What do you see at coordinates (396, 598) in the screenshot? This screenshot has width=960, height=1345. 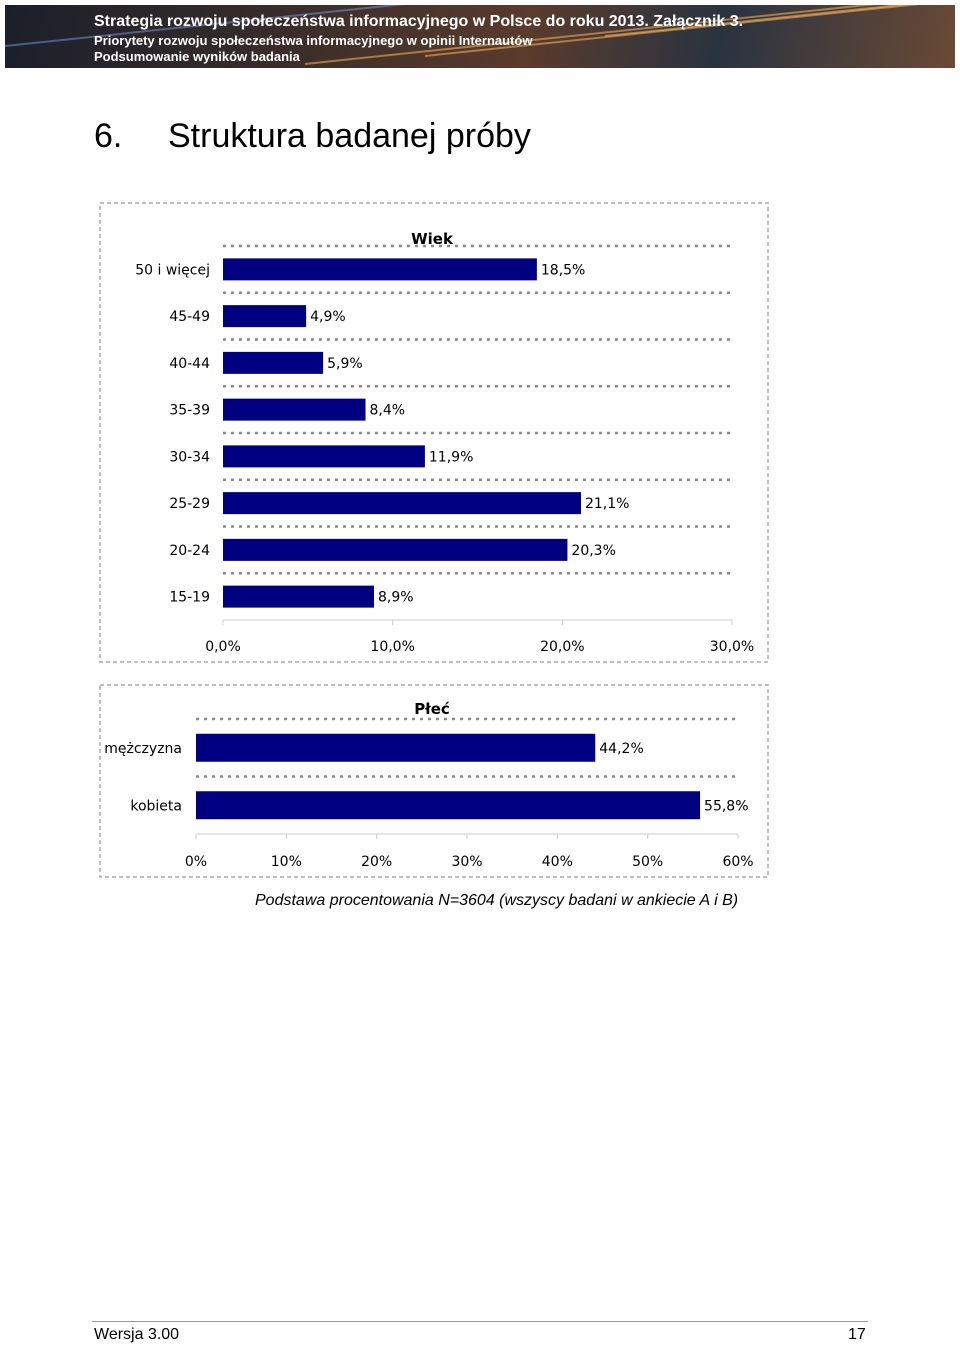 I see `data-label: 8,9%` at bounding box center [396, 598].